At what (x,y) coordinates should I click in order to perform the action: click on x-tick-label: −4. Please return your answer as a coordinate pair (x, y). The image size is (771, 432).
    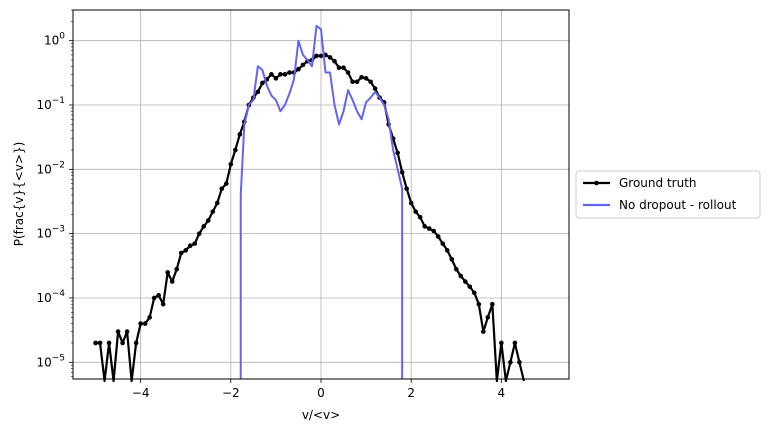
    Looking at the image, I should click on (141, 393).